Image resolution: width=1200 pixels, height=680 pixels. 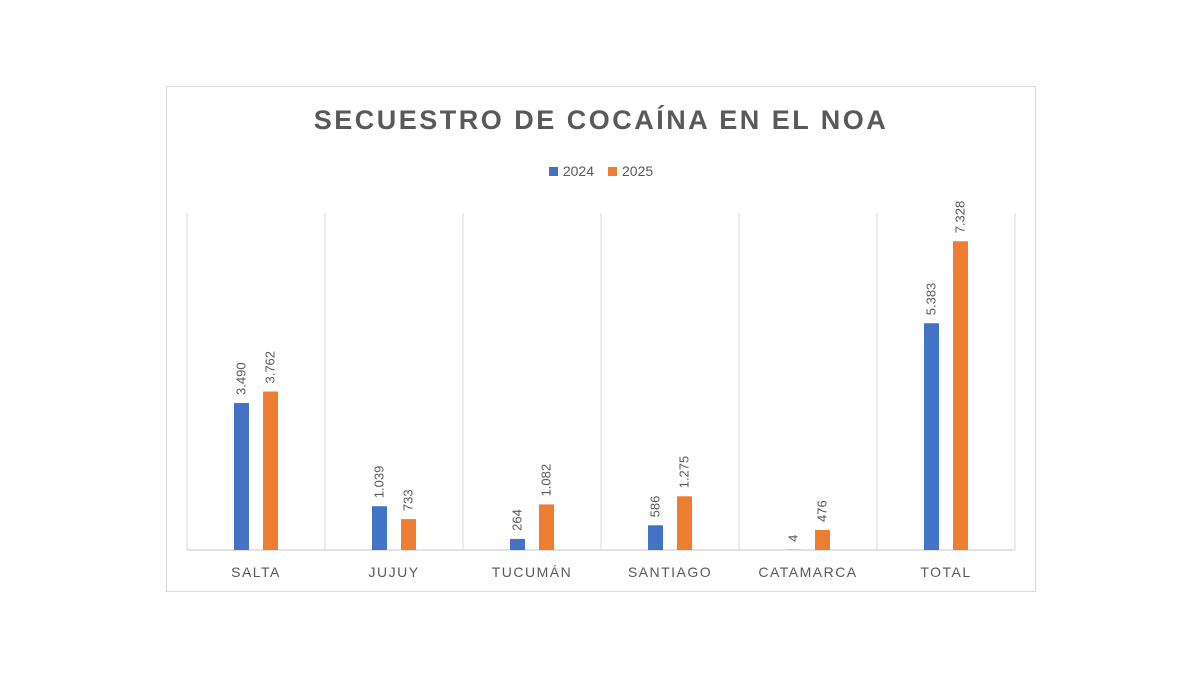 What do you see at coordinates (270, 367) in the screenshot?
I see `data-label-2025-0: 3.762` at bounding box center [270, 367].